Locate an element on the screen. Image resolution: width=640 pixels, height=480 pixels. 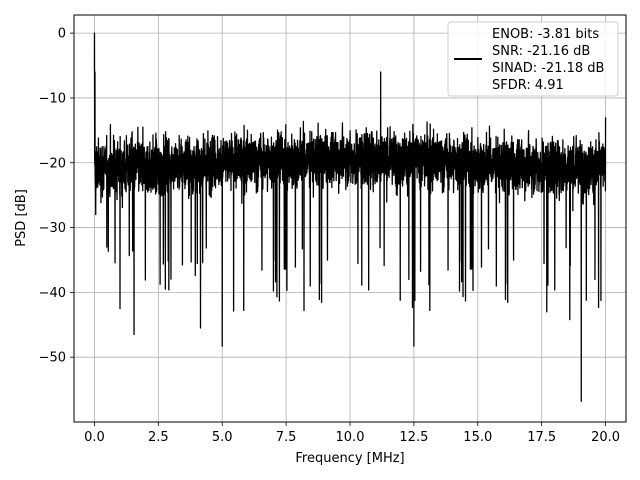
y-axis-label: PSD [dB] is located at coordinates (21, 218).